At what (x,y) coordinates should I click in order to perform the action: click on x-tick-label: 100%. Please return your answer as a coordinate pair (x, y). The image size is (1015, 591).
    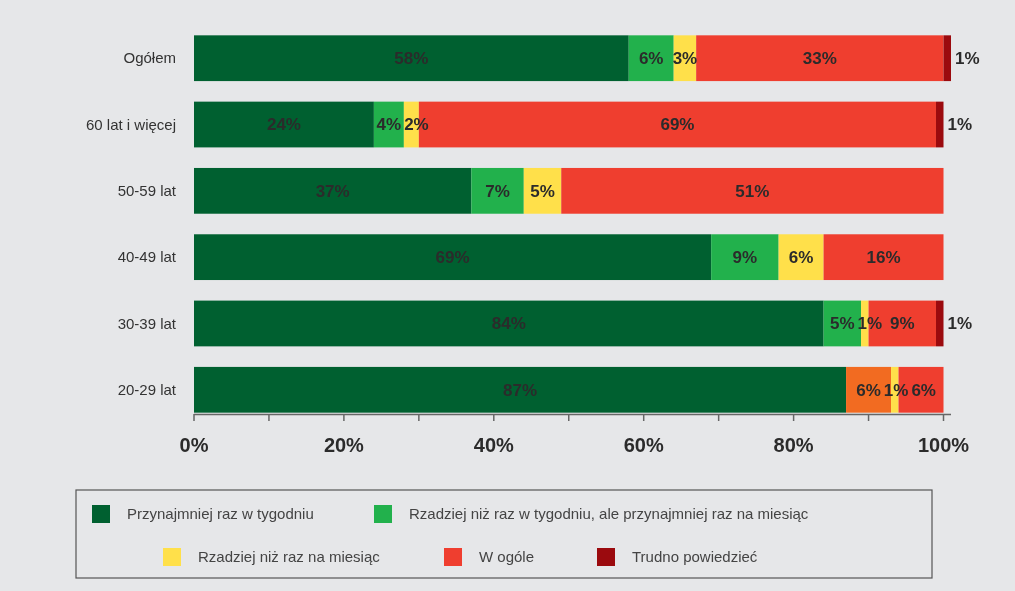
    Looking at the image, I should click on (943, 445).